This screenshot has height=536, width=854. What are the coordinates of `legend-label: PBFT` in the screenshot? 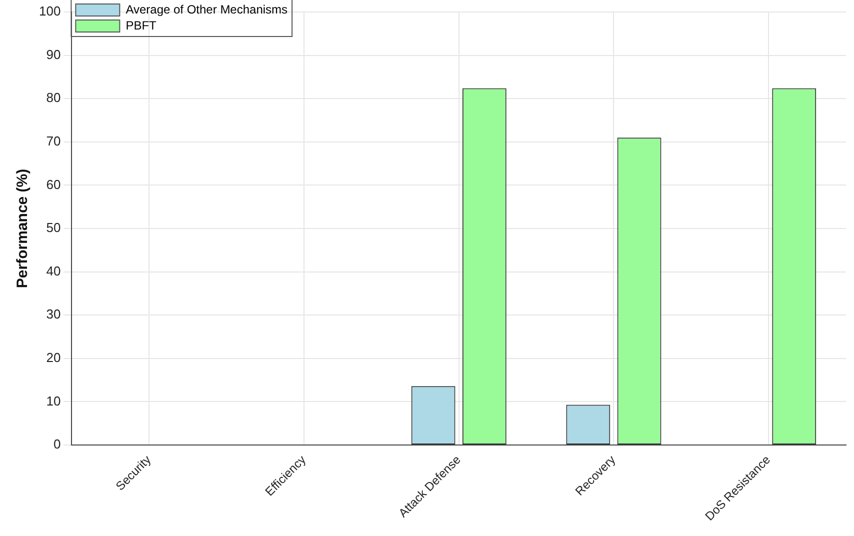 It's located at (142, 25).